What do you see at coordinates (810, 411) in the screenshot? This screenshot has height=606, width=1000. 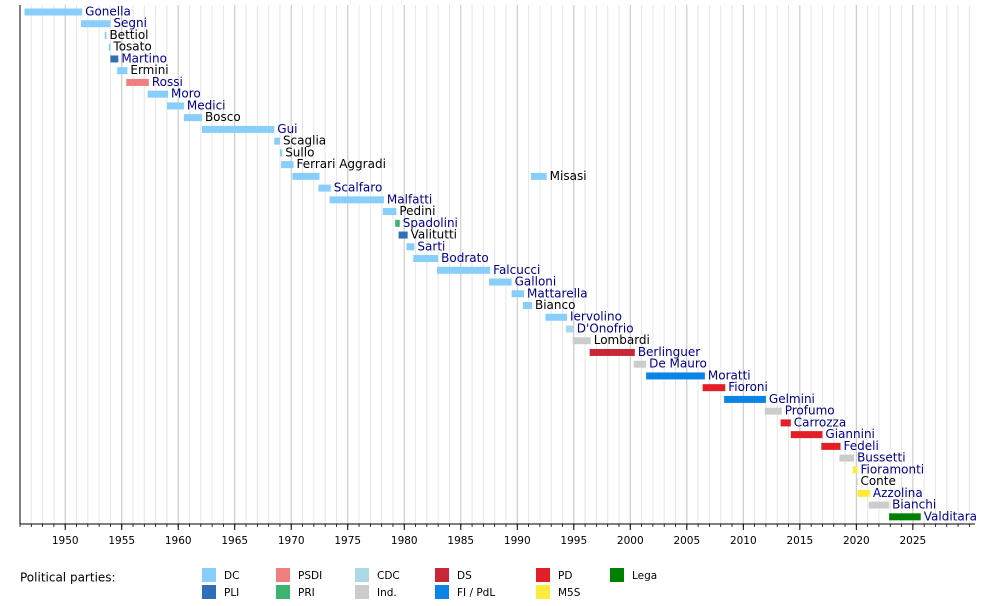 I see `minister-label: Profumo` at bounding box center [810, 411].